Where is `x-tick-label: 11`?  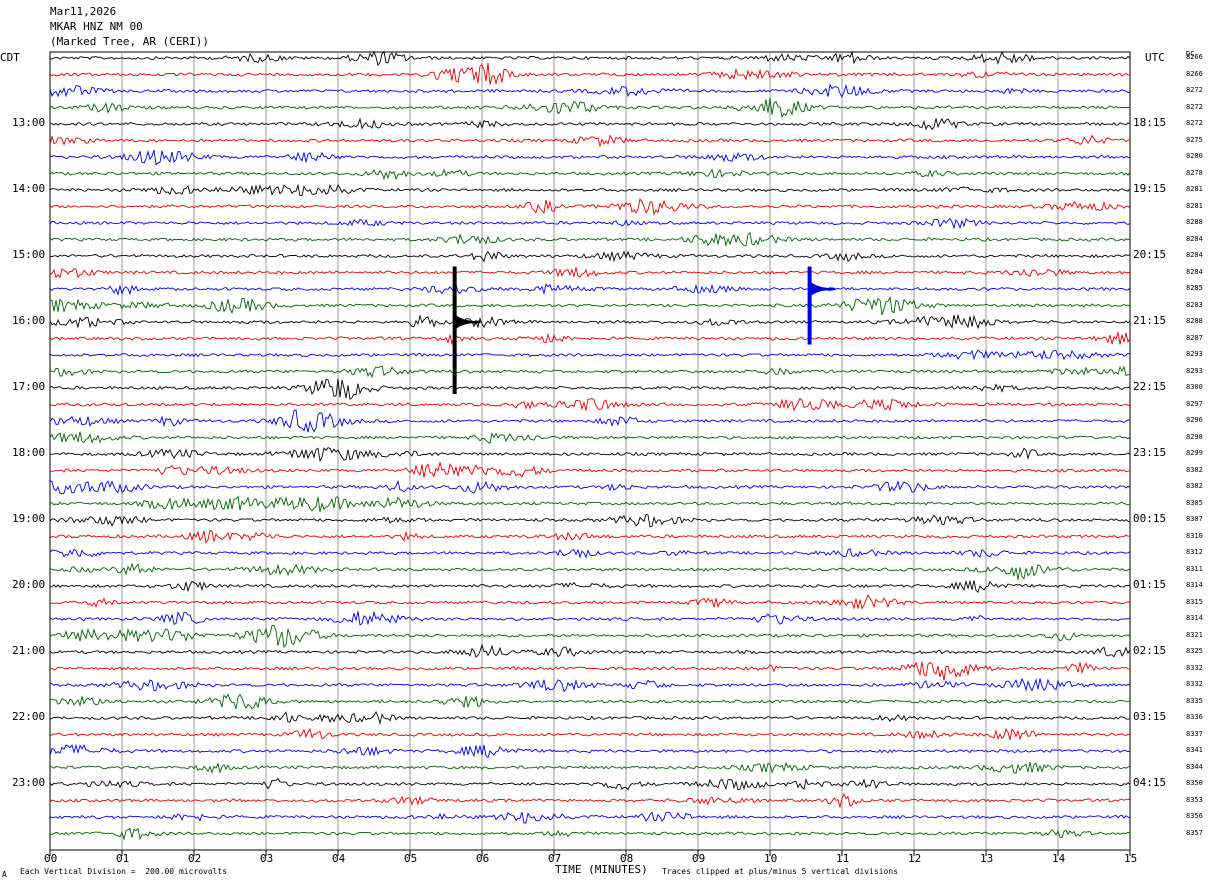 x-tick-label: 11 is located at coordinates (843, 858).